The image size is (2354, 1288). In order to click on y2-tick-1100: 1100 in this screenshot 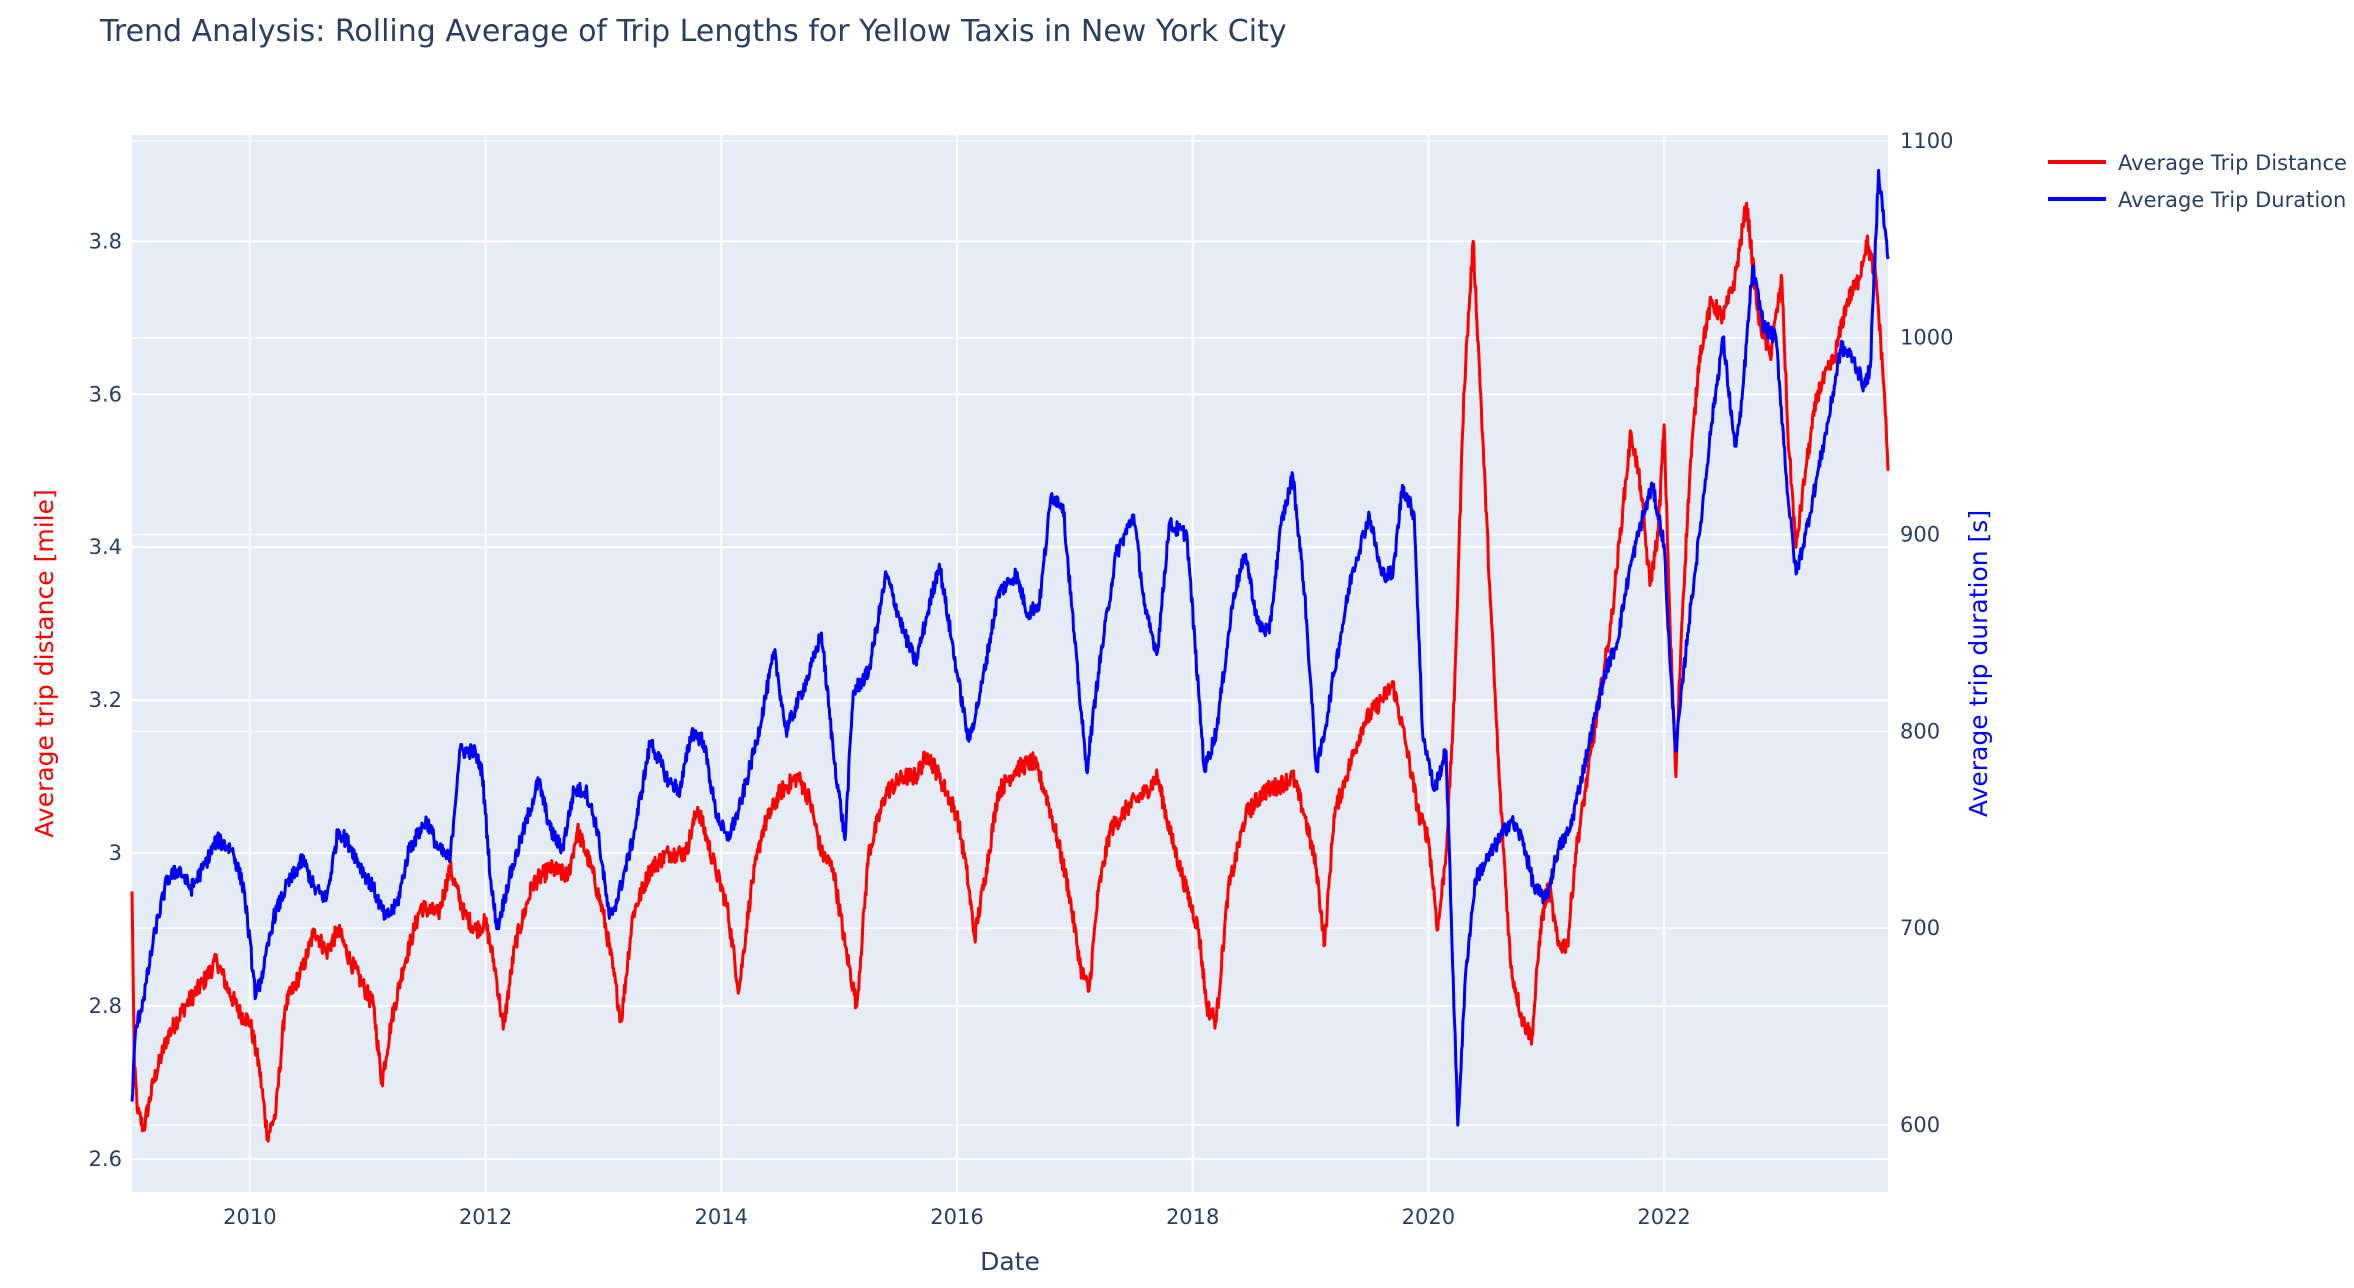, I will do `click(1926, 141)`.